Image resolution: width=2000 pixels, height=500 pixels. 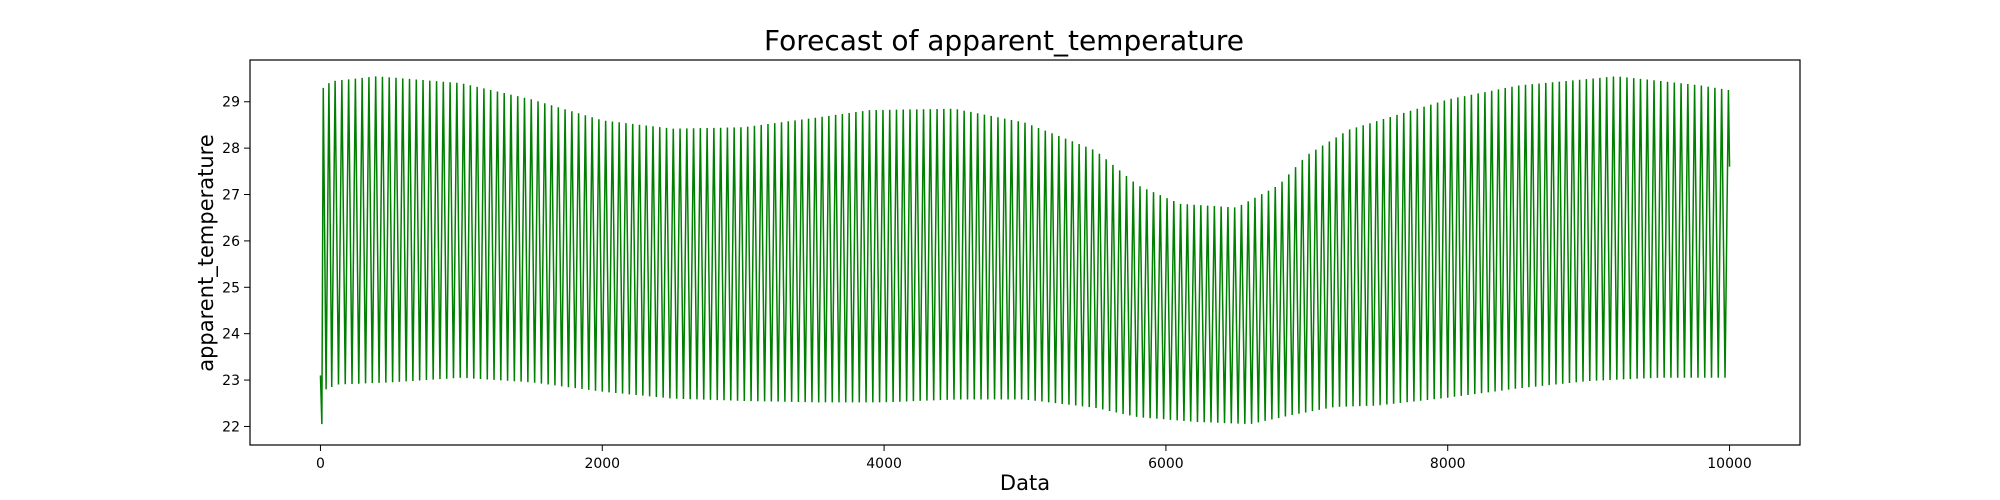 I want to click on x-axis-ticks: 0 2000 4000 6000 8000 10000, so click(x=1034, y=458).